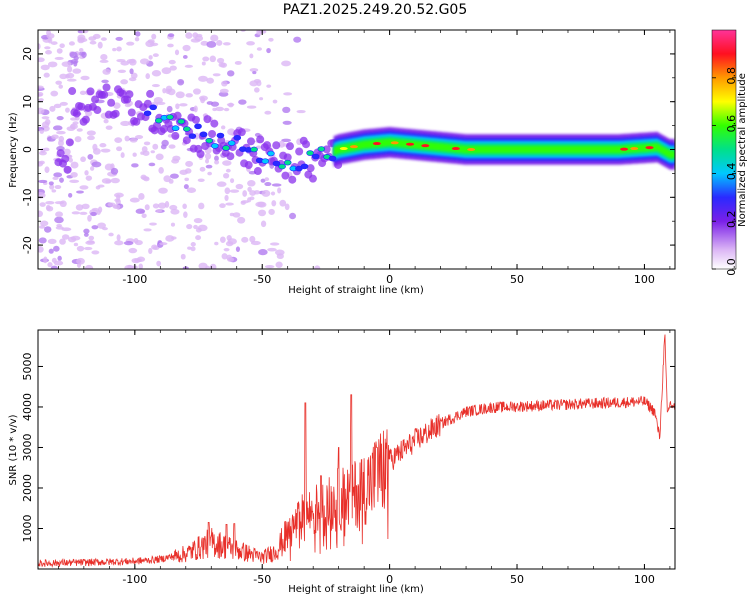 This screenshot has width=750, height=600. What do you see at coordinates (375, 10) in the screenshot?
I see `chart-title: PAZ1.2025.249.20.52.G05` at bounding box center [375, 10].